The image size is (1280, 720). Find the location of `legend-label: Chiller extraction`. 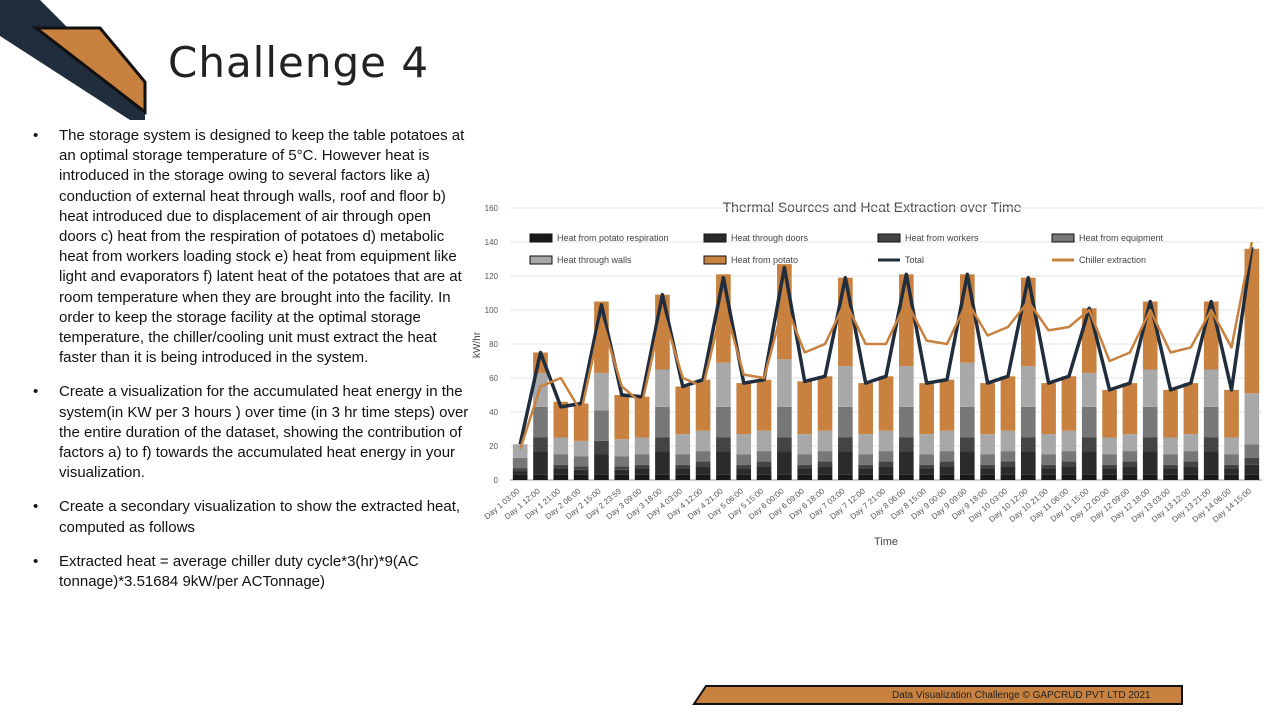

legend-label: Chiller extraction is located at coordinates (1112, 260).